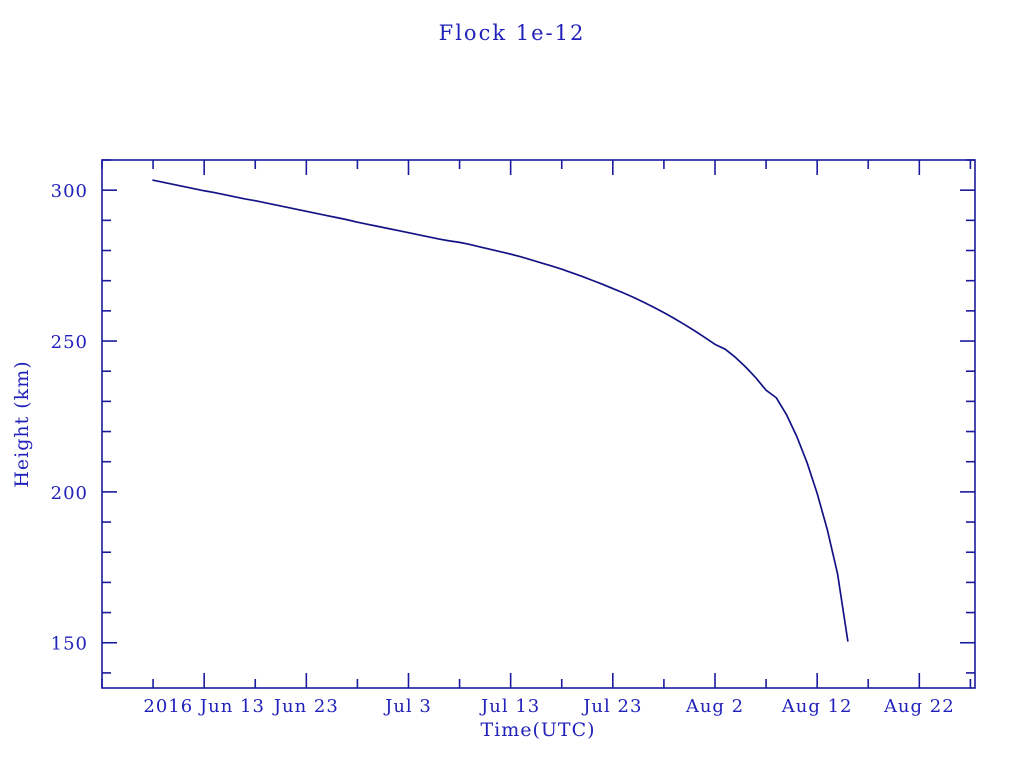 The height and width of the screenshot is (772, 1024). What do you see at coordinates (537, 730) in the screenshot?
I see `x-axis-title: Time(UTC)` at bounding box center [537, 730].